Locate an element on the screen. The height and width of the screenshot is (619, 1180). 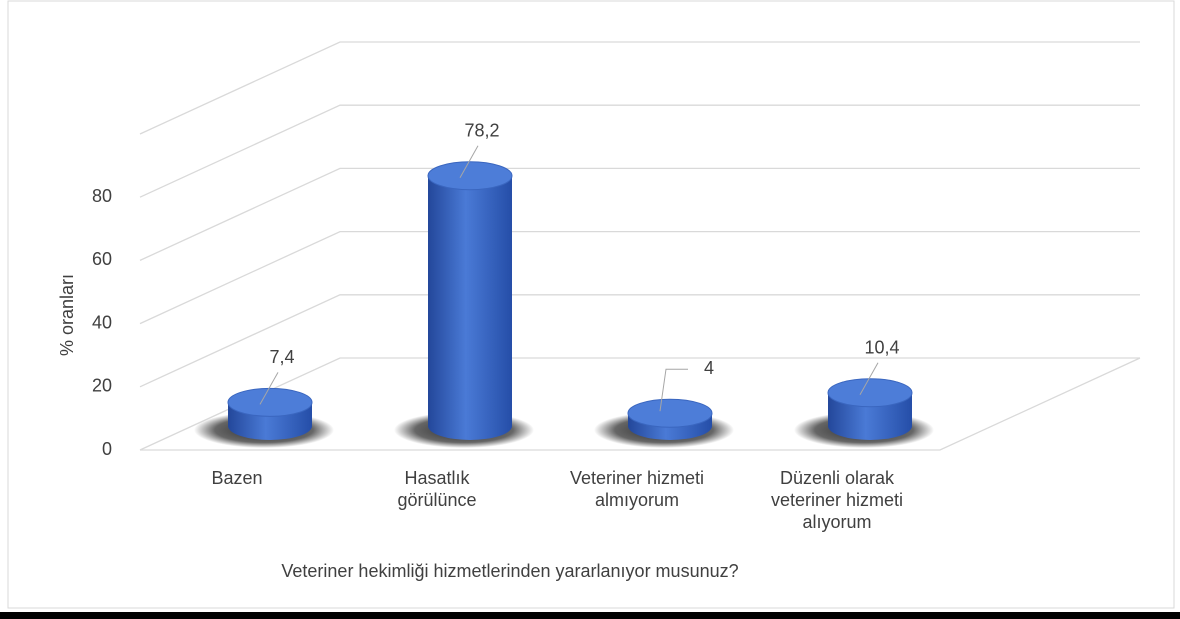
data-label: 7,4 is located at coordinates (281, 357).